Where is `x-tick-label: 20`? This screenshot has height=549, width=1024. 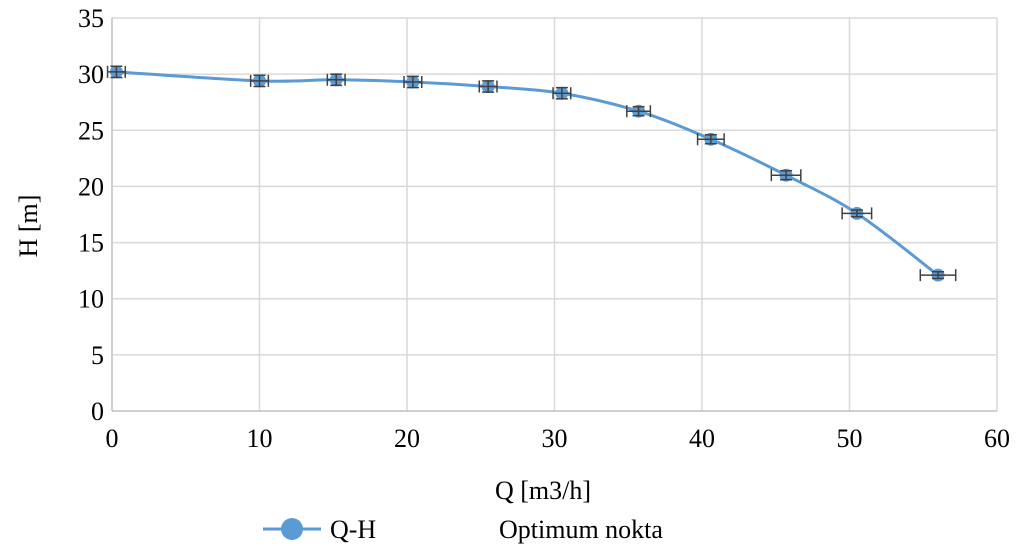
x-tick-label: 20 is located at coordinates (407, 438).